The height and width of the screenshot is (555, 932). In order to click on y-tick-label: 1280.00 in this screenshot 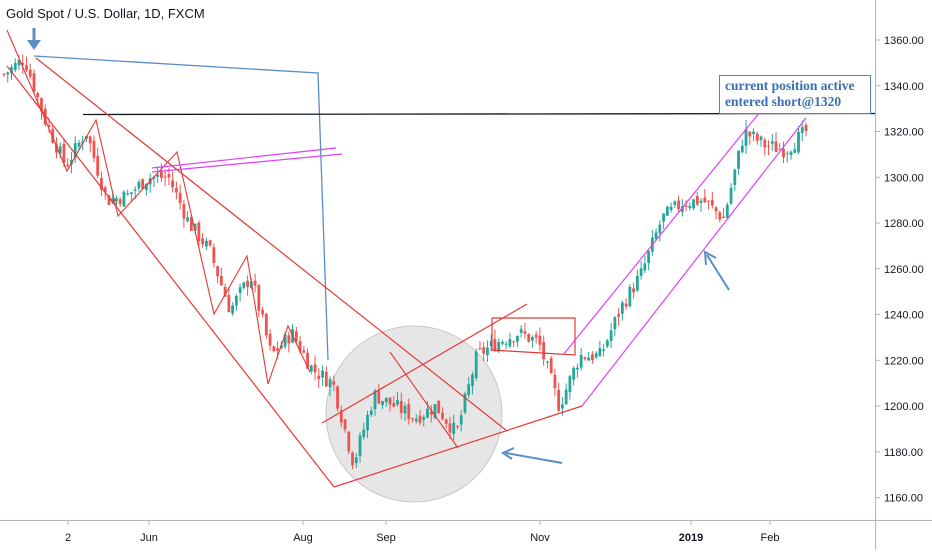, I will do `click(904, 224)`.